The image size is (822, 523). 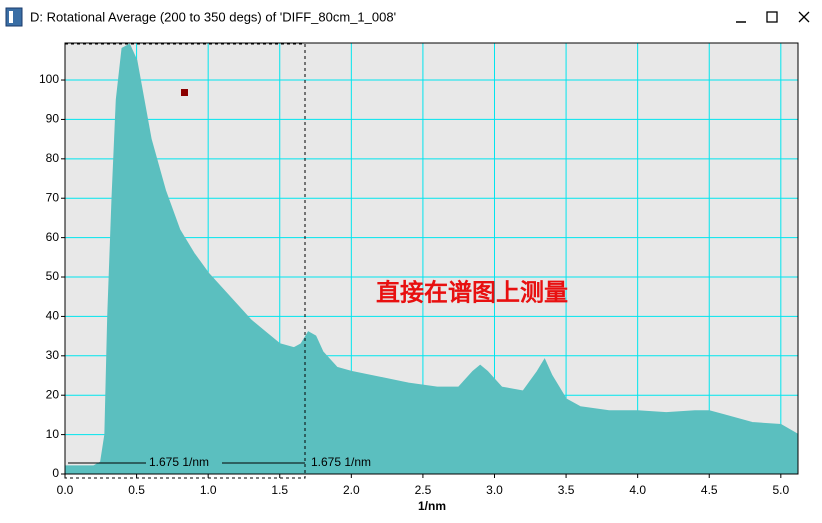 What do you see at coordinates (184, 92) in the screenshot?
I see `cursor-marker` at bounding box center [184, 92].